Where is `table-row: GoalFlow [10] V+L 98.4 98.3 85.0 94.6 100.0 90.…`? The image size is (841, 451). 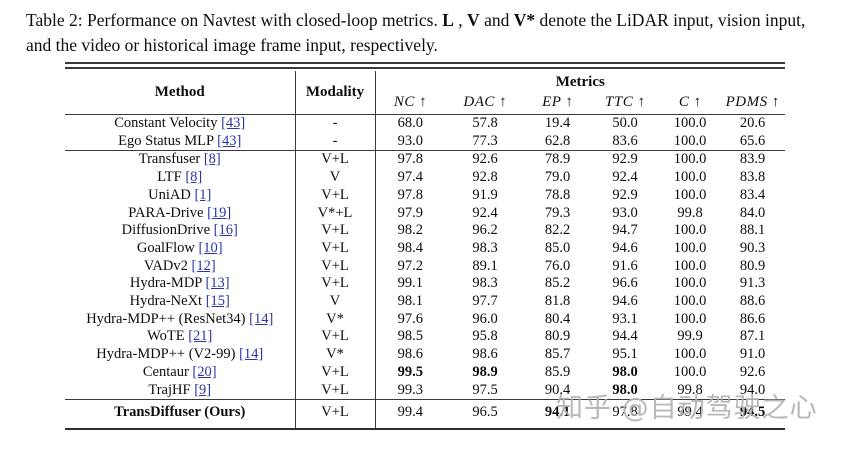 table-row: GoalFlow [10] V+L 98.4 98.3 85.0 94.6 100.0 90.… is located at coordinates (425, 248).